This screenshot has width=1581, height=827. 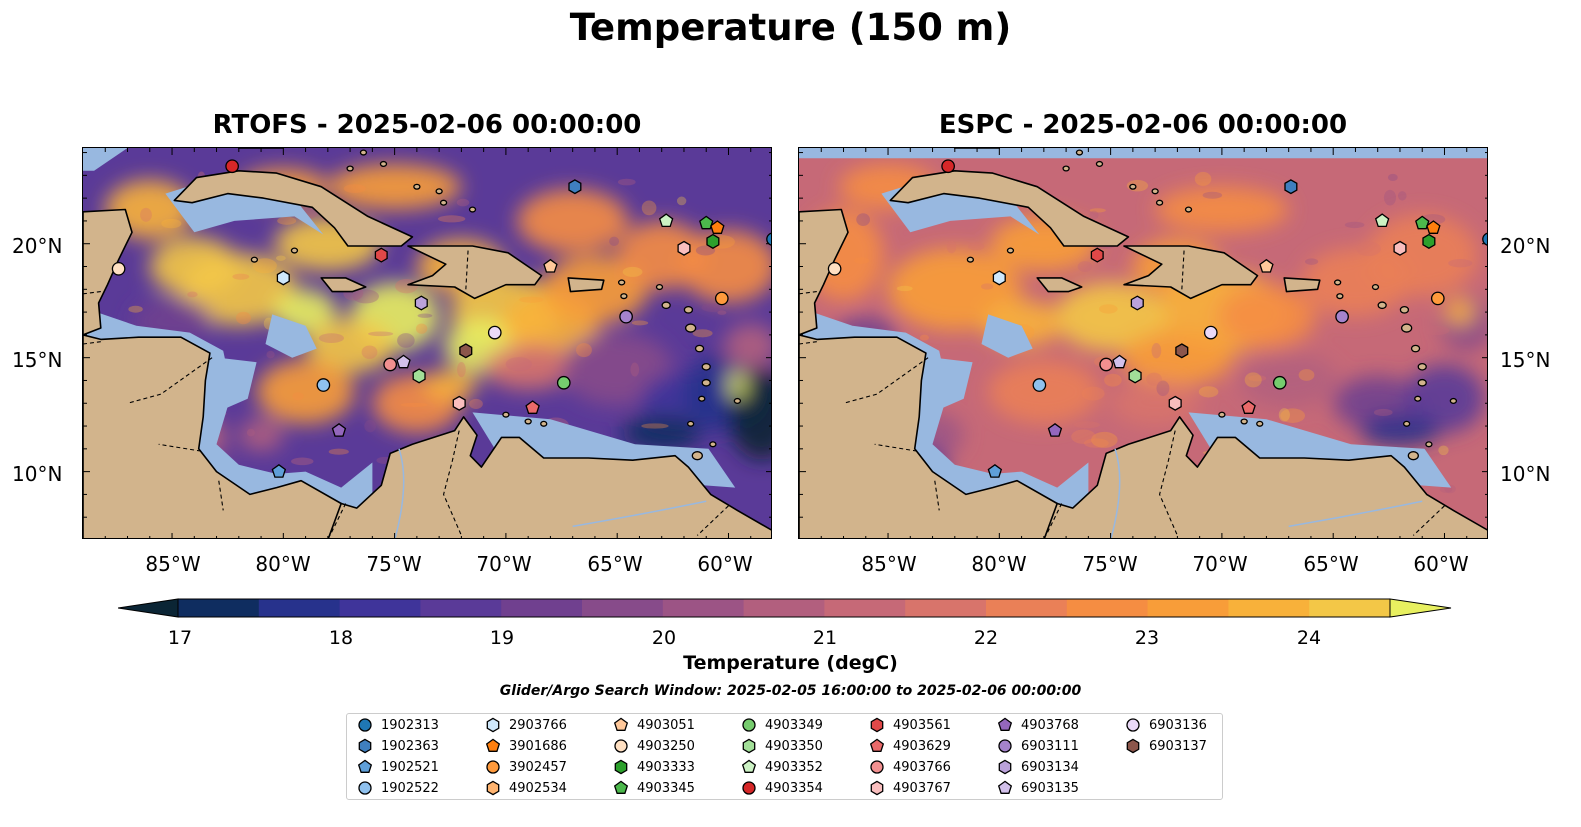 I want to click on legend-item-1902363: 1902363, so click(x=398, y=746).